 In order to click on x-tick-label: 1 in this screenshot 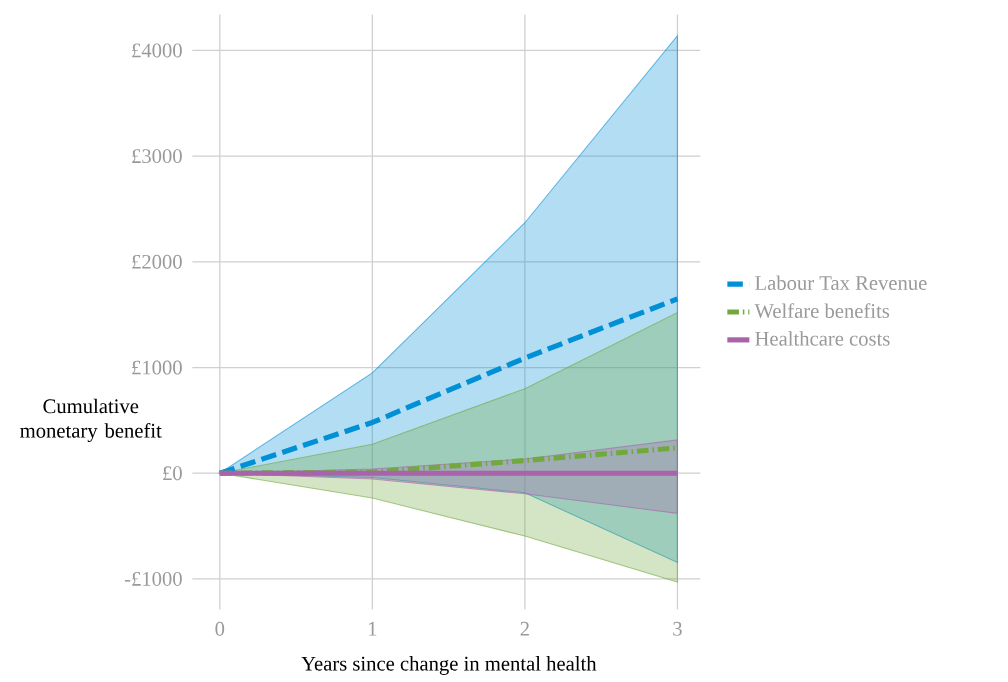, I will do `click(373, 628)`.